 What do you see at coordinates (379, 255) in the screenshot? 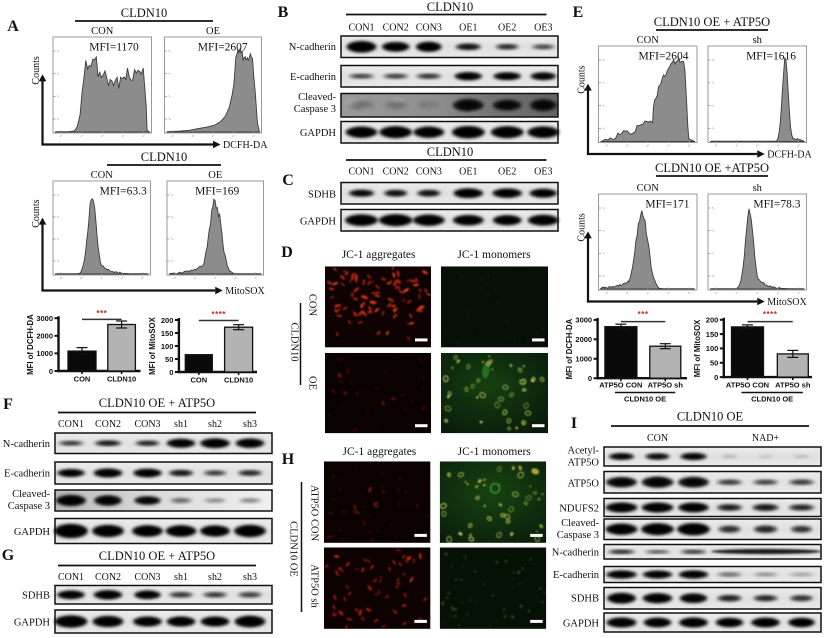
I see `svg-text: JC-1 aggregates` at bounding box center [379, 255].